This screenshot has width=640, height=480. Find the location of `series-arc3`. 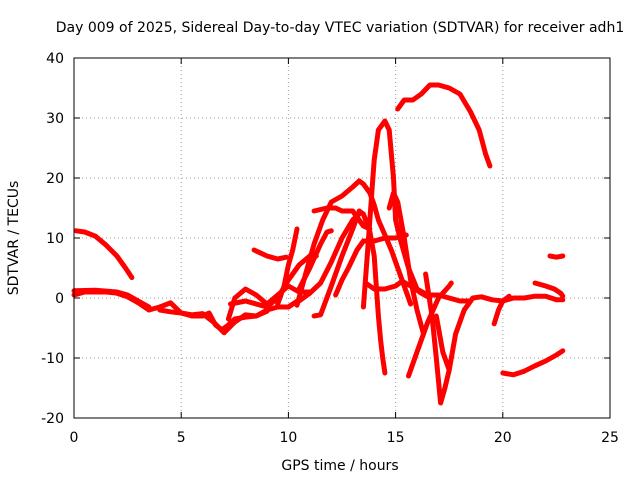

series-arc3 is located at coordinates (111, 298).